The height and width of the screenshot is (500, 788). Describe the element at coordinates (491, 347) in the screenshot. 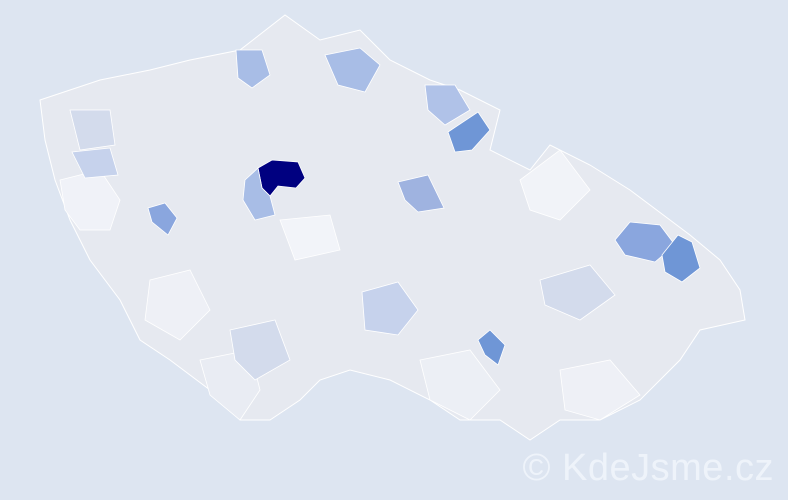

I see `region-brno` at that location.